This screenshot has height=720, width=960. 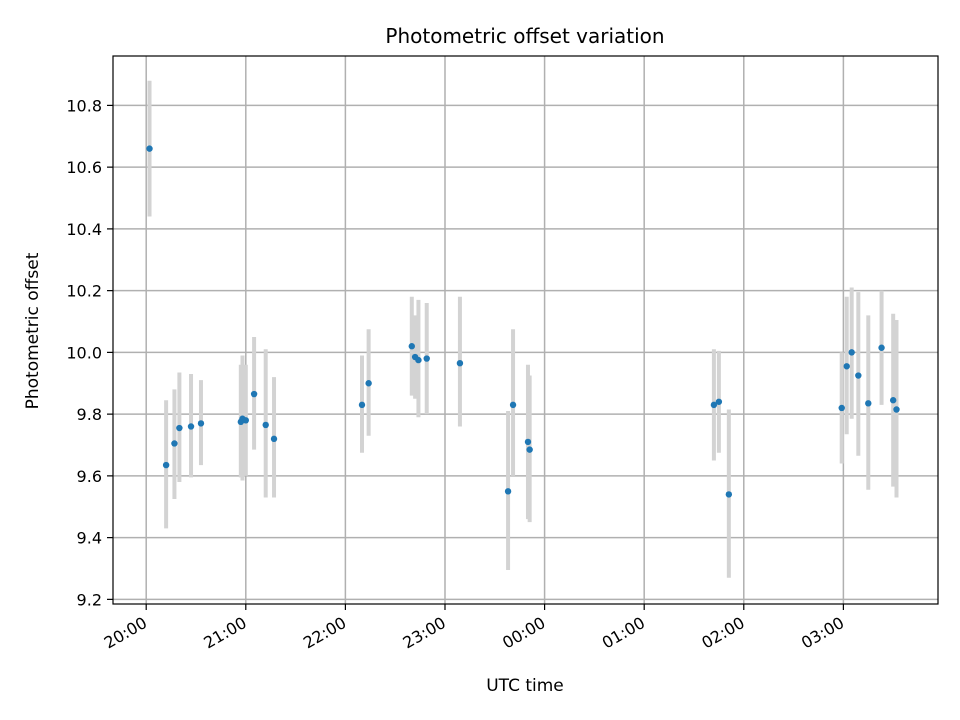 I want to click on x-tick-label: 21:00, so click(x=224, y=633).